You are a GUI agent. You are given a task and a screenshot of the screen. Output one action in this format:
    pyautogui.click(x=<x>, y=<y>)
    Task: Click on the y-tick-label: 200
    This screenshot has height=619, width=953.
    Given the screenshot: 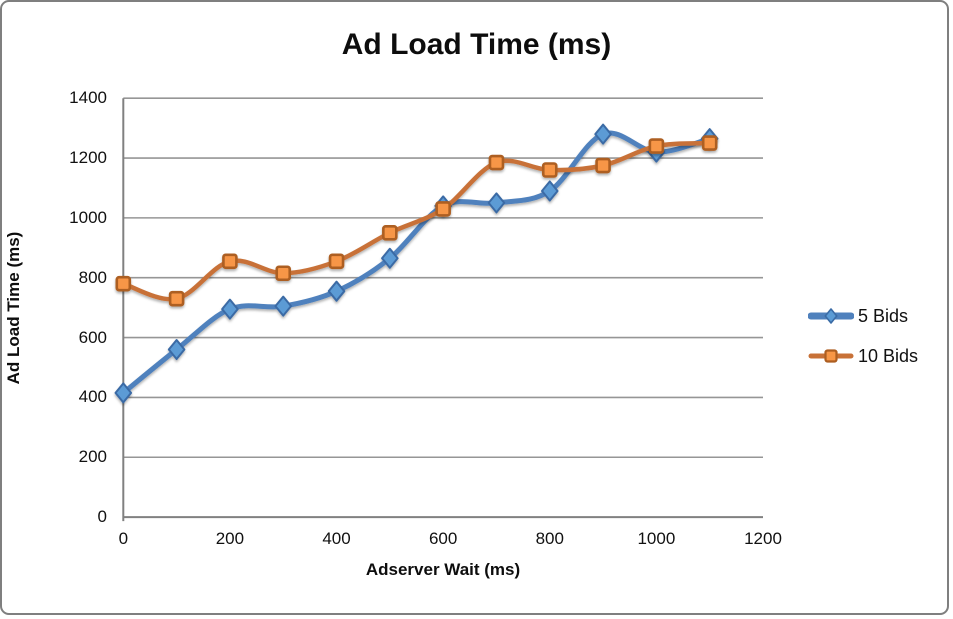 What is the action you would take?
    pyautogui.click(x=92, y=457)
    